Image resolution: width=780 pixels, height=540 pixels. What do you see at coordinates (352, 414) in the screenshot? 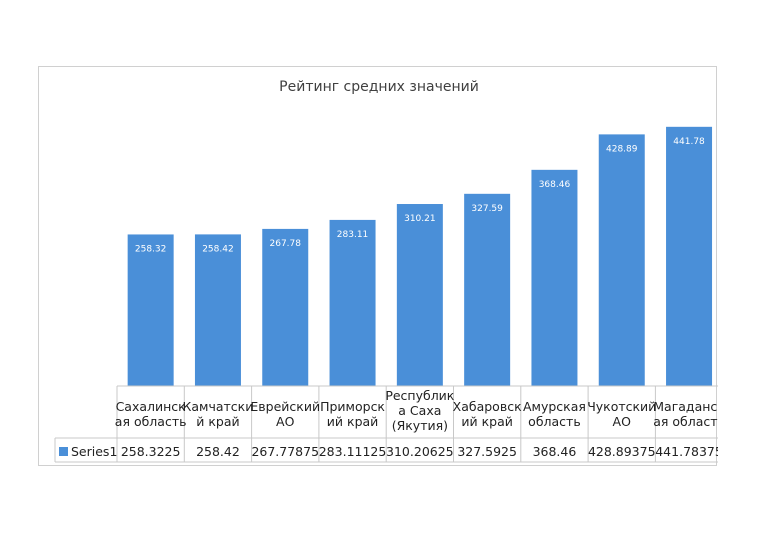
I see `category-label: Приморск ий край` at bounding box center [352, 414].